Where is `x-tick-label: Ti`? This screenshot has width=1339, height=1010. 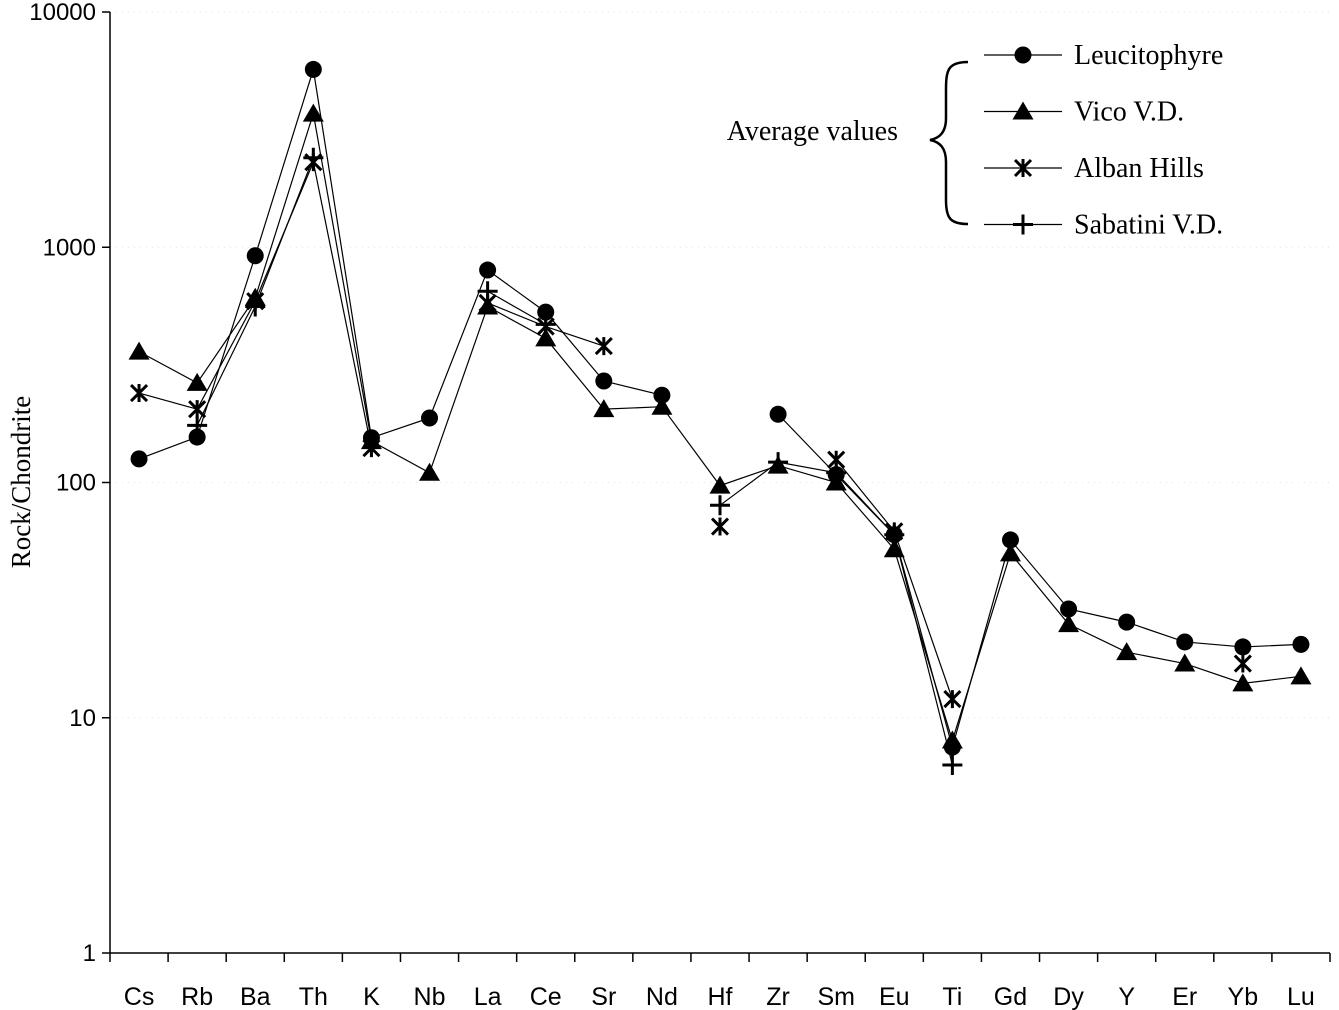
x-tick-label: Ti is located at coordinates (952, 996).